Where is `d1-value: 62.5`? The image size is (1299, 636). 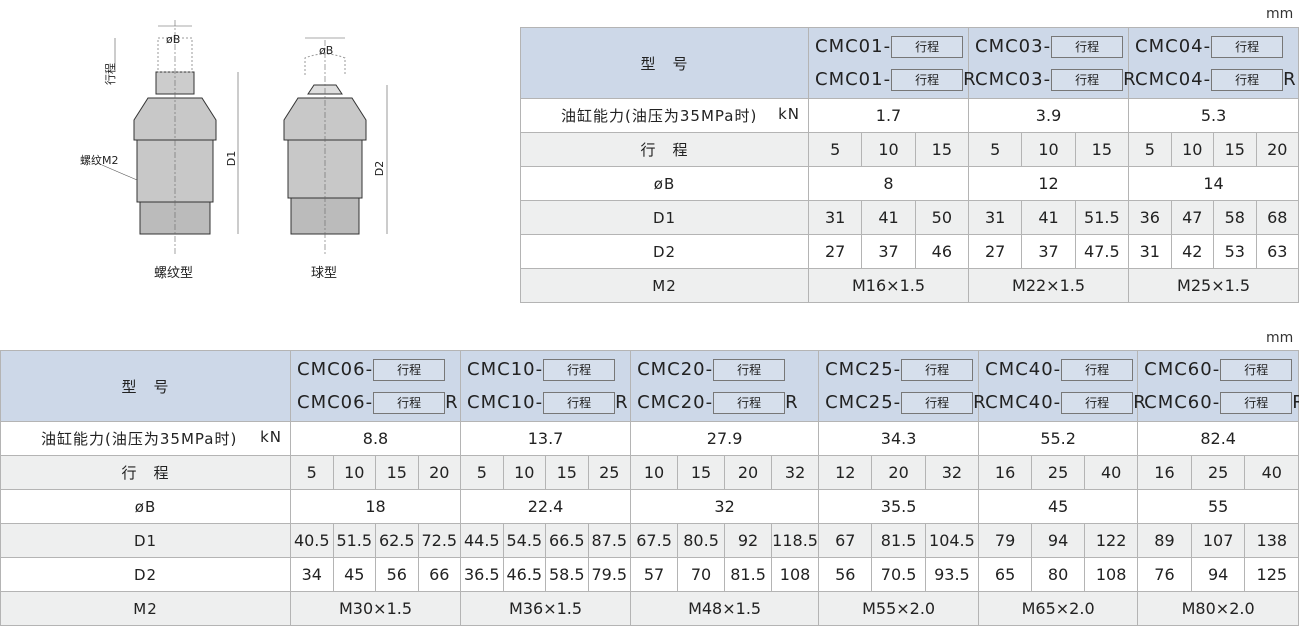
d1-value: 62.5 is located at coordinates (397, 540).